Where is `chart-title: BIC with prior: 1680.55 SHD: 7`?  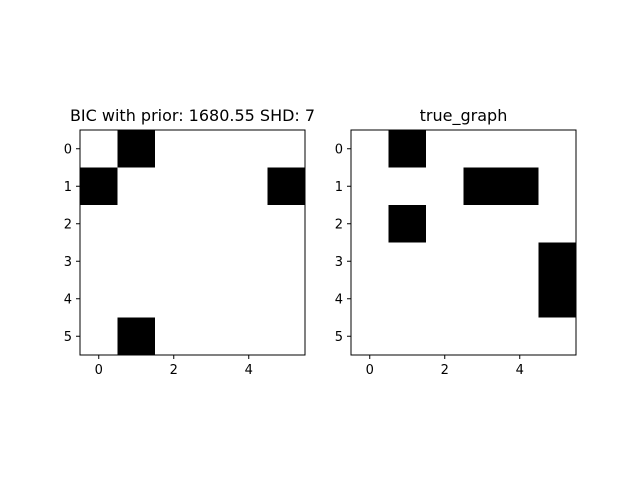
chart-title: BIC with prior: 1680.55 SHD: 7 is located at coordinates (192, 115).